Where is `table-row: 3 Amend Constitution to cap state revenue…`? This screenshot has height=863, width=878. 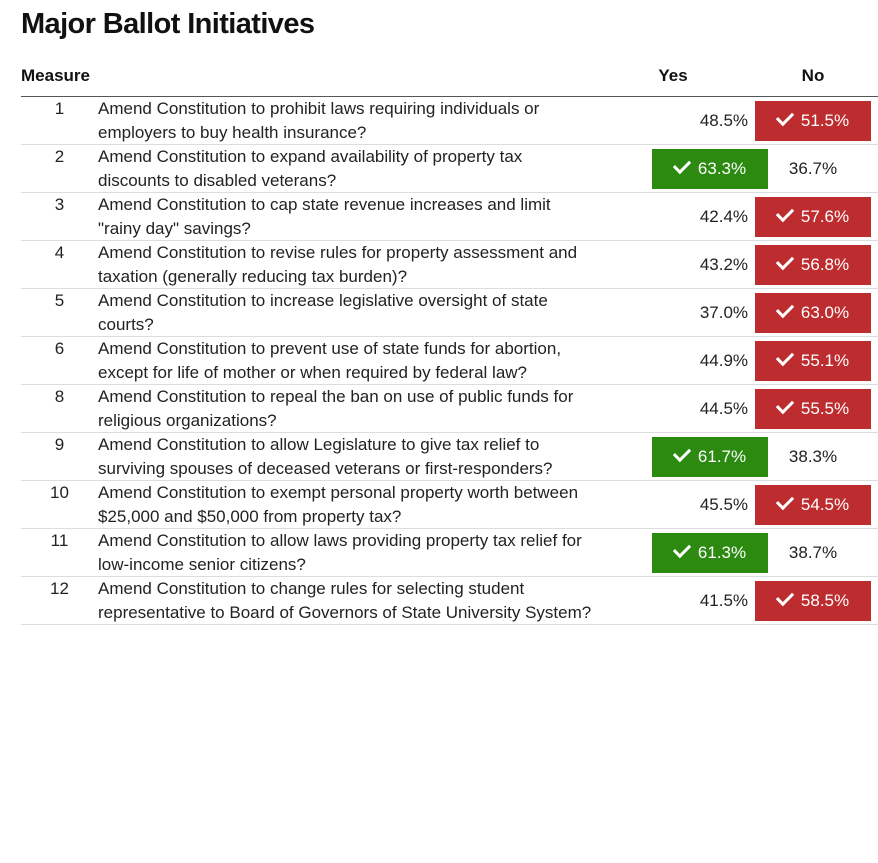 table-row: 3 Amend Constitution to cap state revenue… is located at coordinates (449, 216).